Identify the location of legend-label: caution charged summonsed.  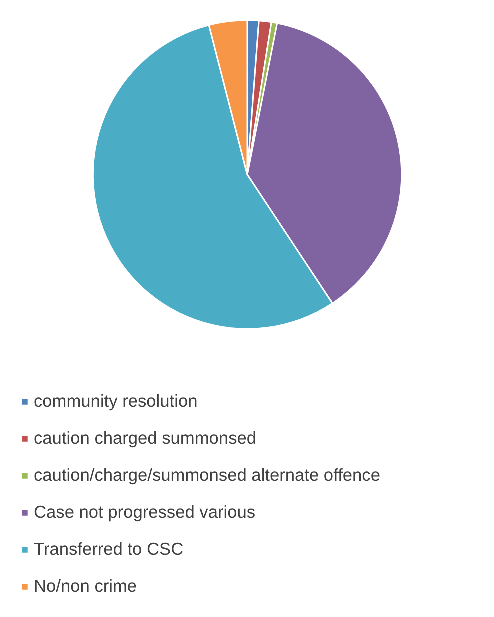
(145, 438).